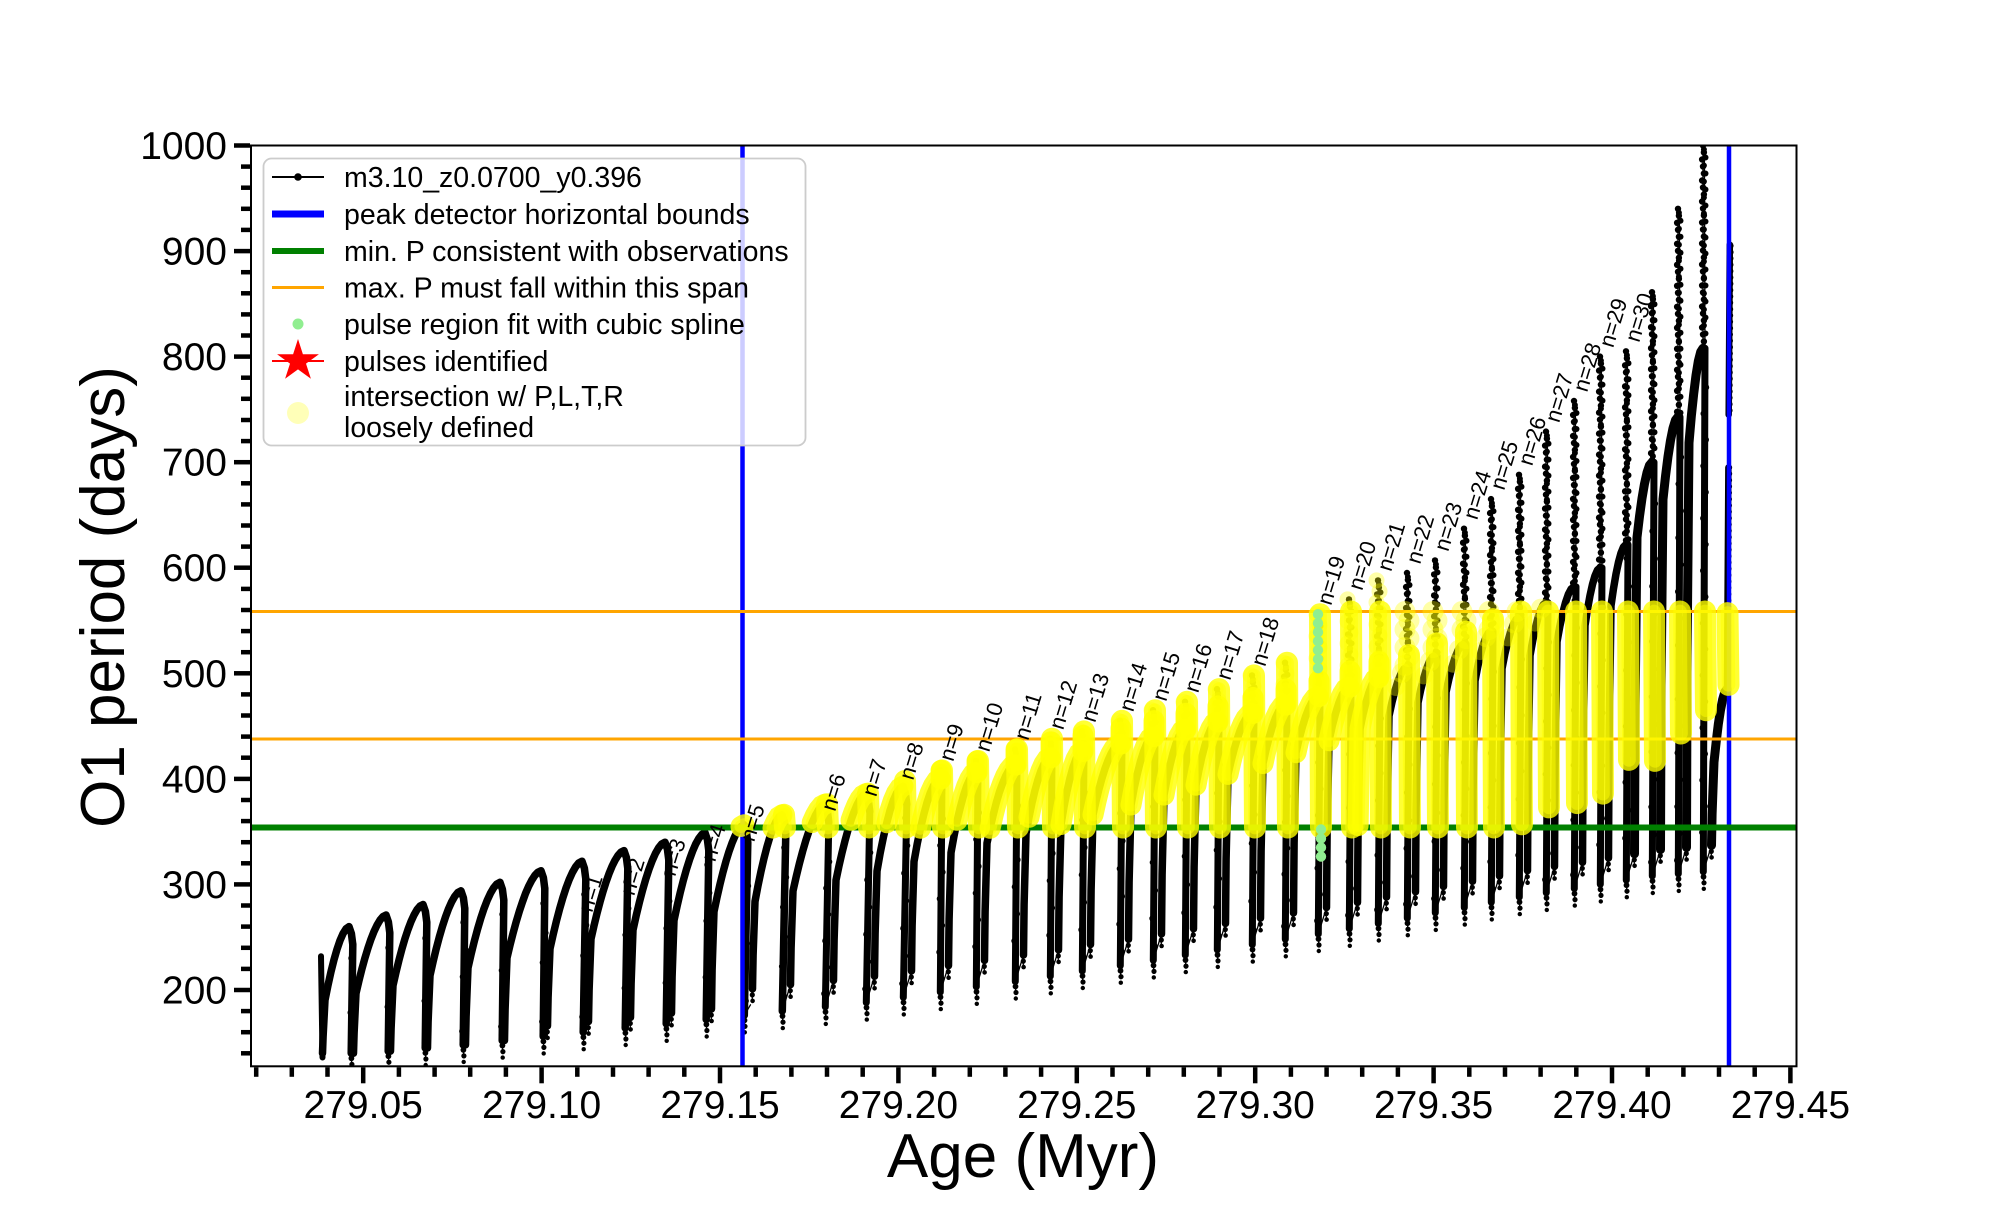 The width and height of the screenshot is (2000, 1205). I want to click on svg-text:max. P must fall within this s: max. P must fall within this span, so click(546, 289).